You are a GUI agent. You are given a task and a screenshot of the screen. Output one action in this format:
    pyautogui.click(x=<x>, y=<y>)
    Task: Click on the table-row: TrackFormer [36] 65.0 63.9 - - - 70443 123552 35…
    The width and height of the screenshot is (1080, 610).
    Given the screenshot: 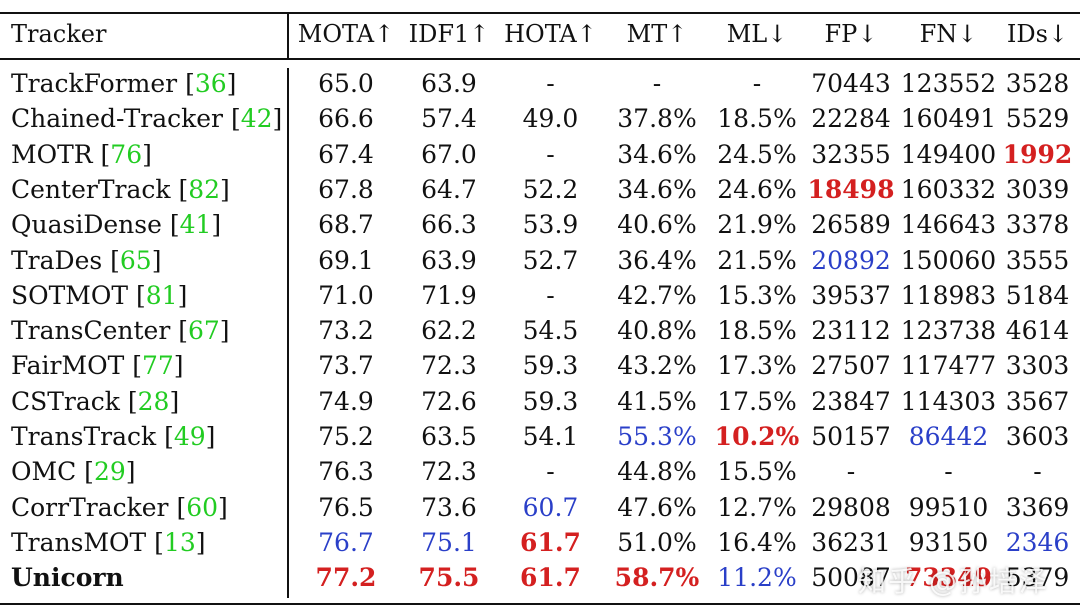 What is the action you would take?
    pyautogui.click(x=540, y=83)
    